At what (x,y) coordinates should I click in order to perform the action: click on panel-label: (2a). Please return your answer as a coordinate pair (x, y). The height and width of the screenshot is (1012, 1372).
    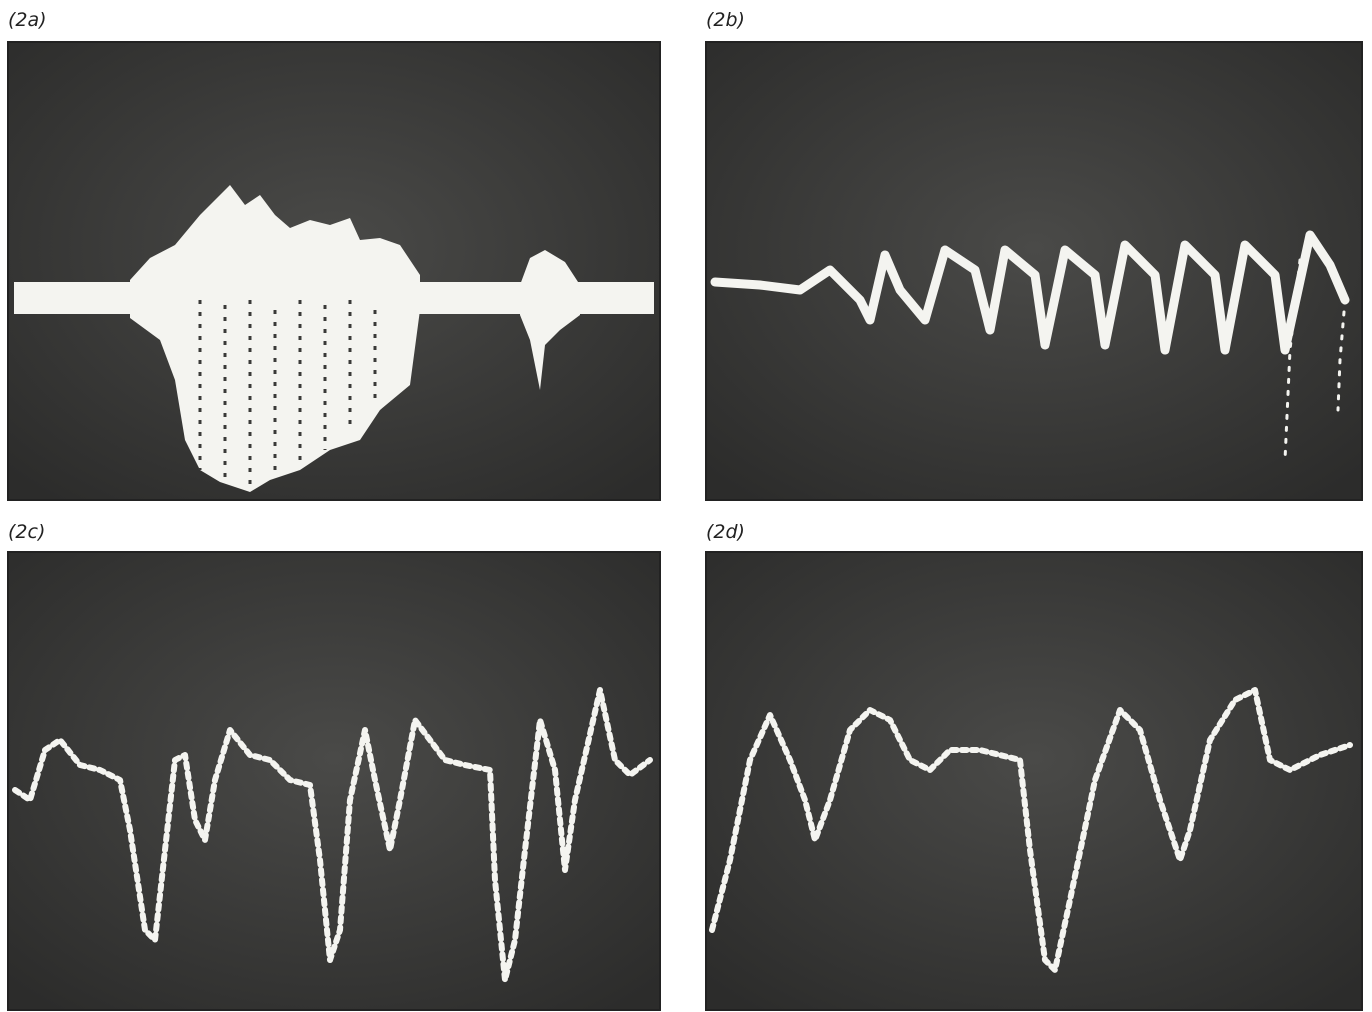
    Looking at the image, I should click on (27, 20).